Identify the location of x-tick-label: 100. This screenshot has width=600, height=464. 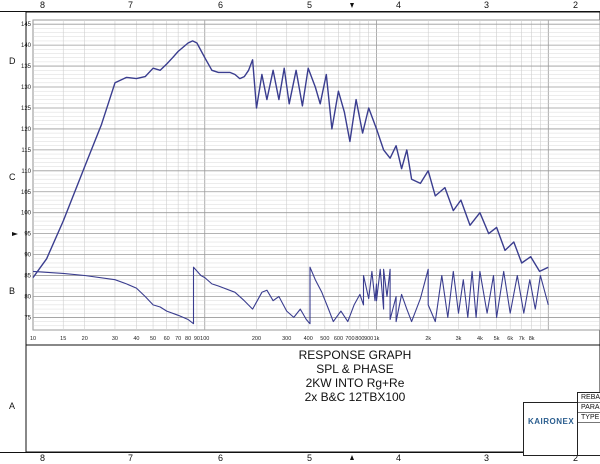
(204, 339).